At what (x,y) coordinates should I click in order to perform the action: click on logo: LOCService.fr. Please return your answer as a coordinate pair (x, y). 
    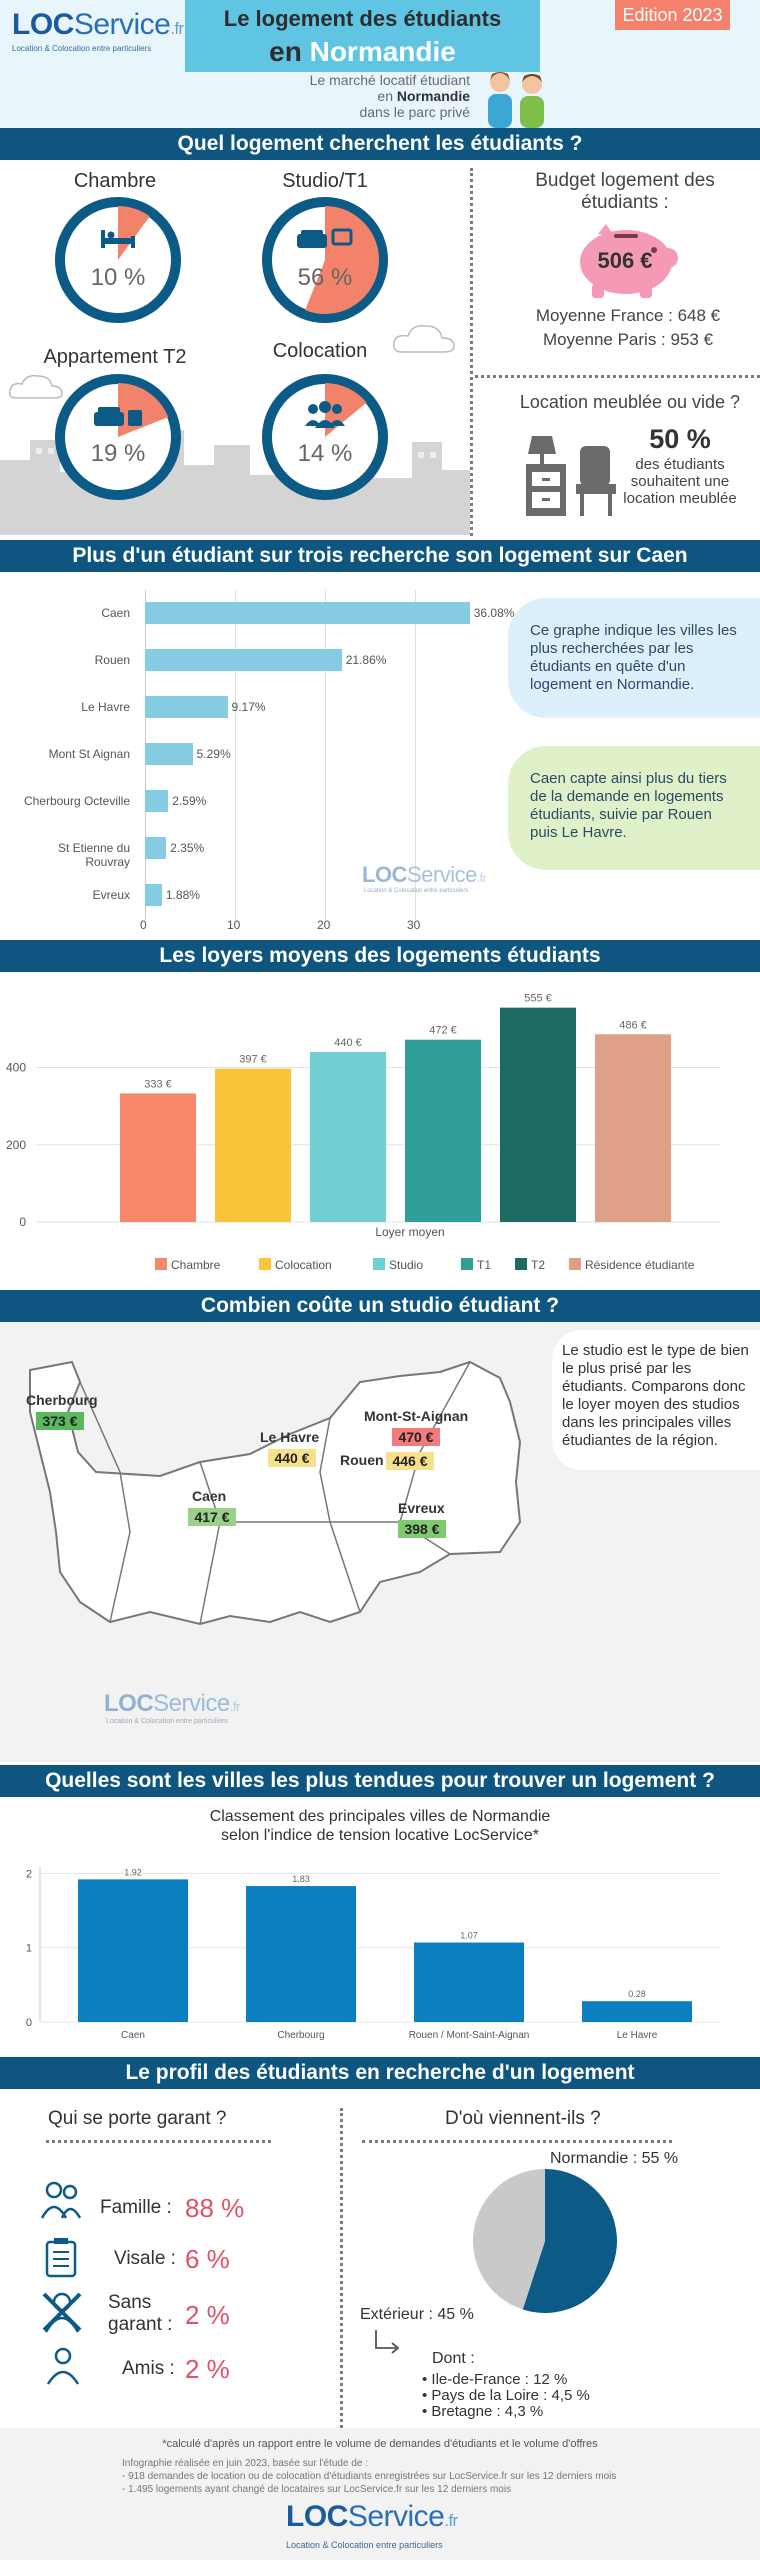
    Looking at the image, I should click on (98, 25).